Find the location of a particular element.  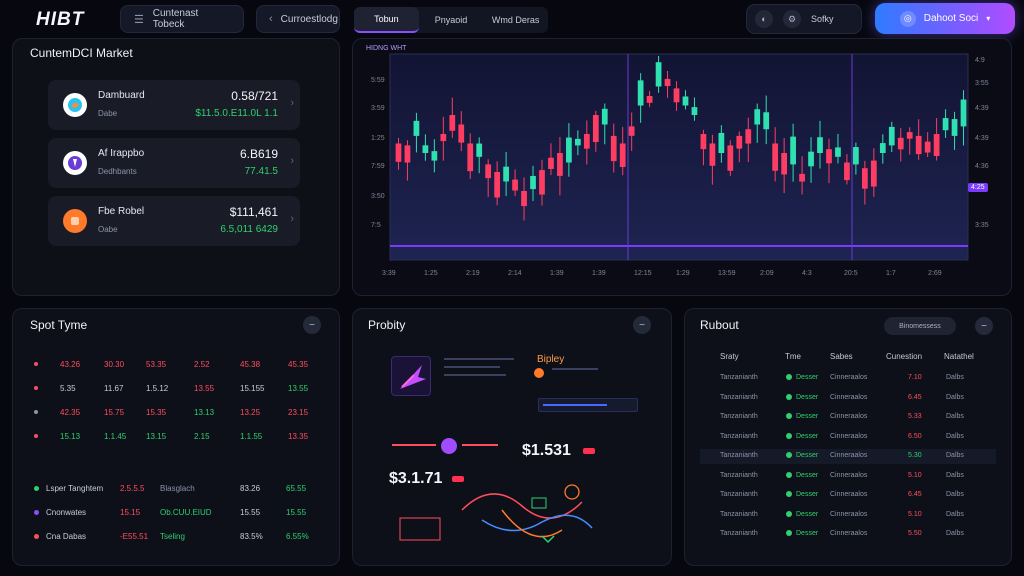

logo: HIBT is located at coordinates (60, 19).